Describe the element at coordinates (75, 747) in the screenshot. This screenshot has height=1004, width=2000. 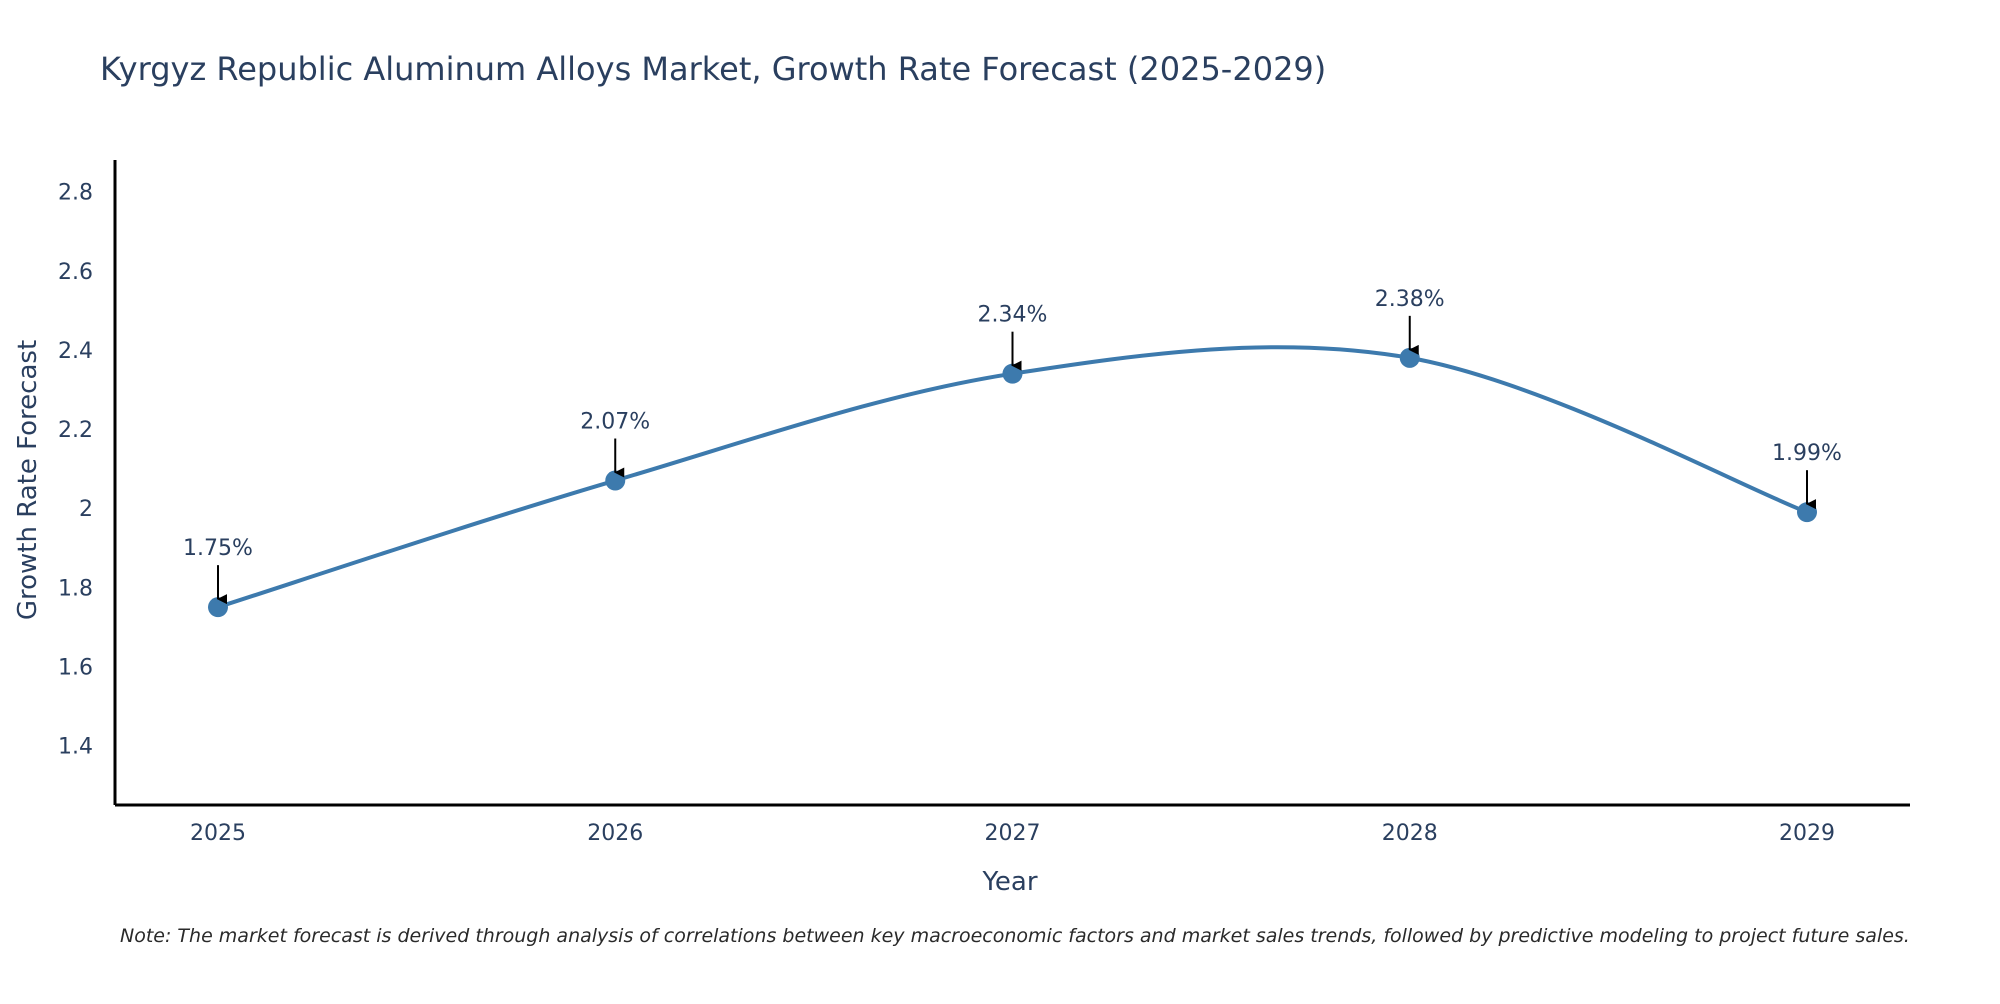
I see `y-tick-label: 1.4` at that location.